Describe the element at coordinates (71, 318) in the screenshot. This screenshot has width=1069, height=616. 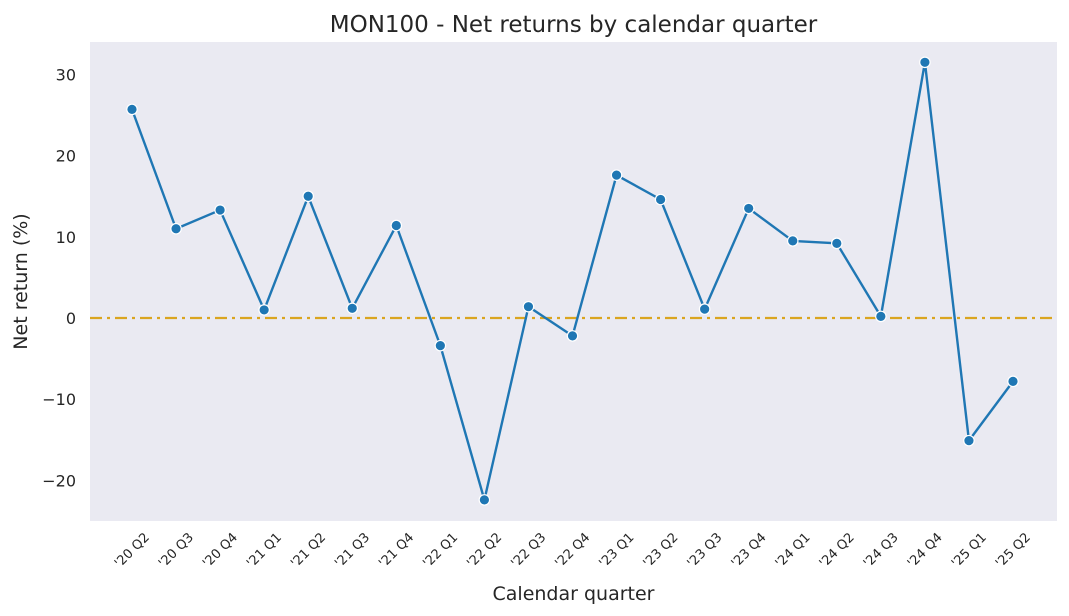
I see `y-tick-label: 0` at that location.